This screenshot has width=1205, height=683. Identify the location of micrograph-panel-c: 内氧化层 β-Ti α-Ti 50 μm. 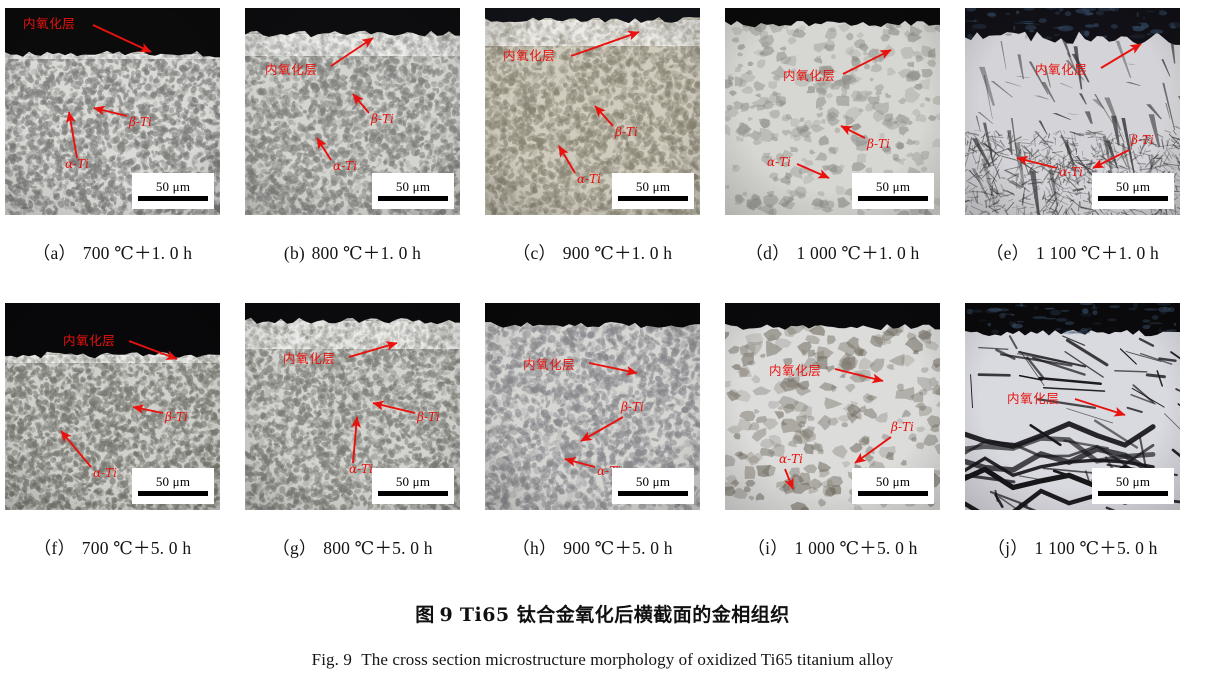
(592, 111).